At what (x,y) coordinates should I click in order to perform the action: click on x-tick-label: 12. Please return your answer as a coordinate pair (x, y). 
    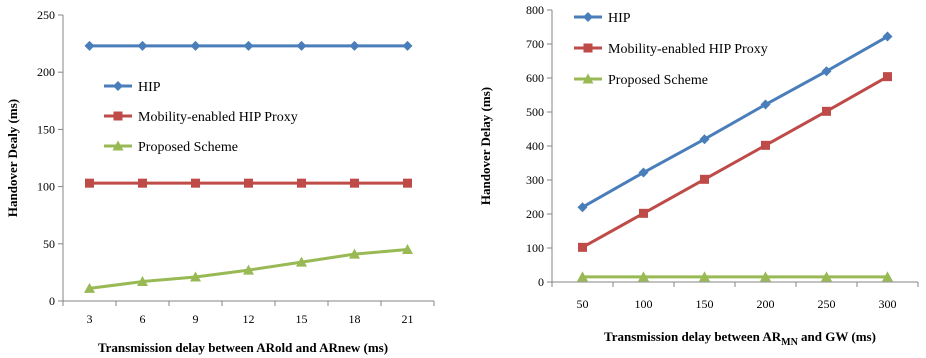
    Looking at the image, I should click on (249, 319).